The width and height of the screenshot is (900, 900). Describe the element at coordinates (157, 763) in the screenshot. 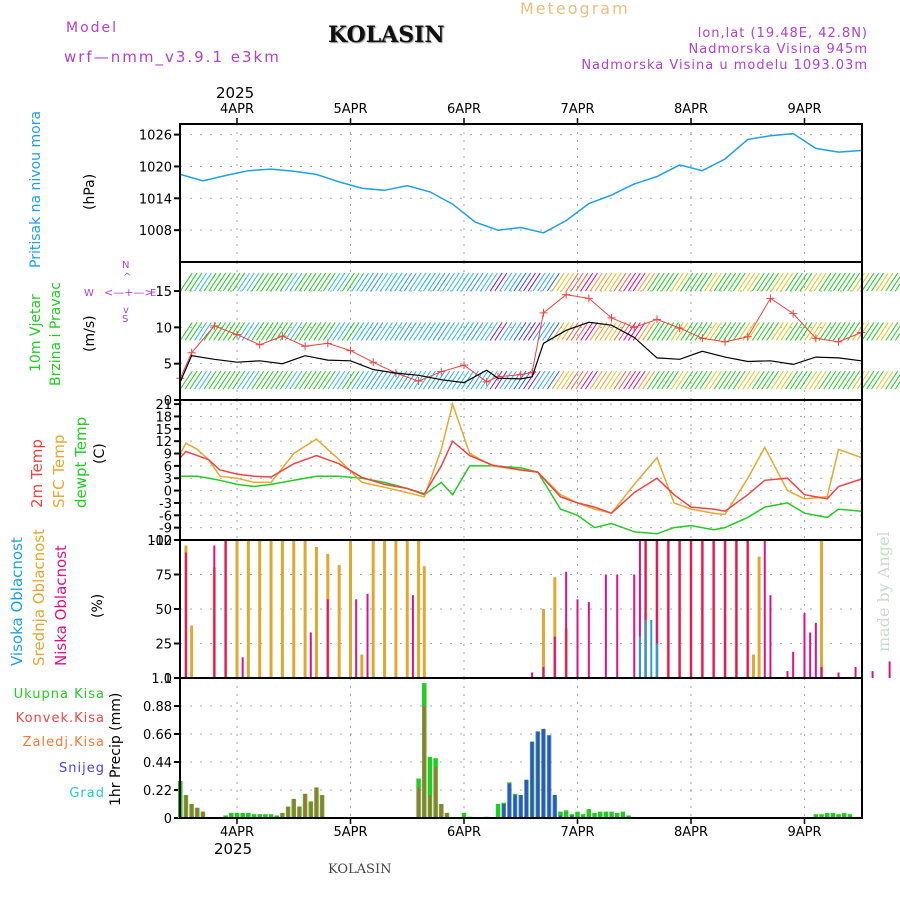

I see `y-tick-label: 0.44` at that location.